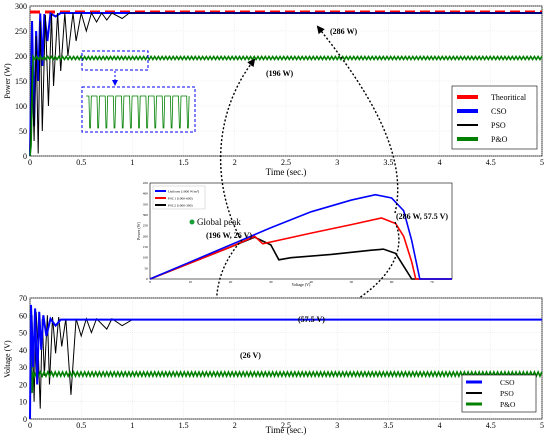 The height and width of the screenshot is (435, 550). I want to click on annotation-286w-57v: (286 W, 57.5 V), so click(422, 216).